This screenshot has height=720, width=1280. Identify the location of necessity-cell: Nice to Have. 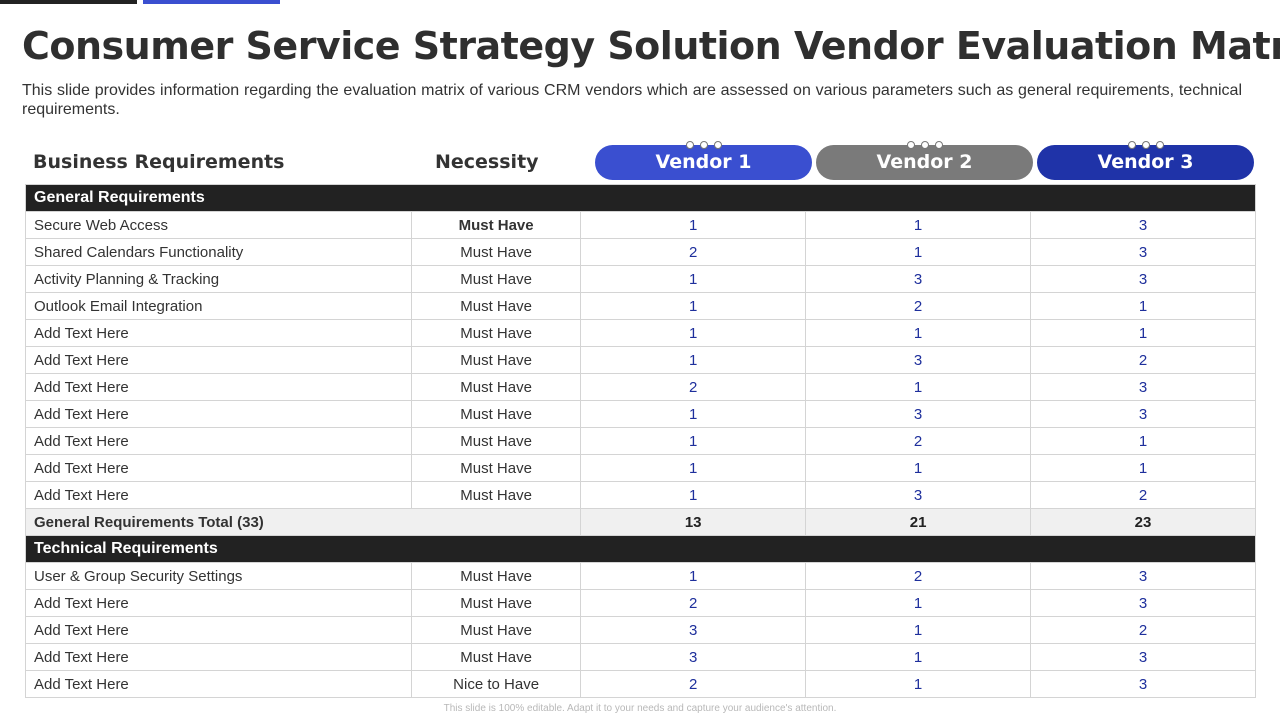
(496, 684).